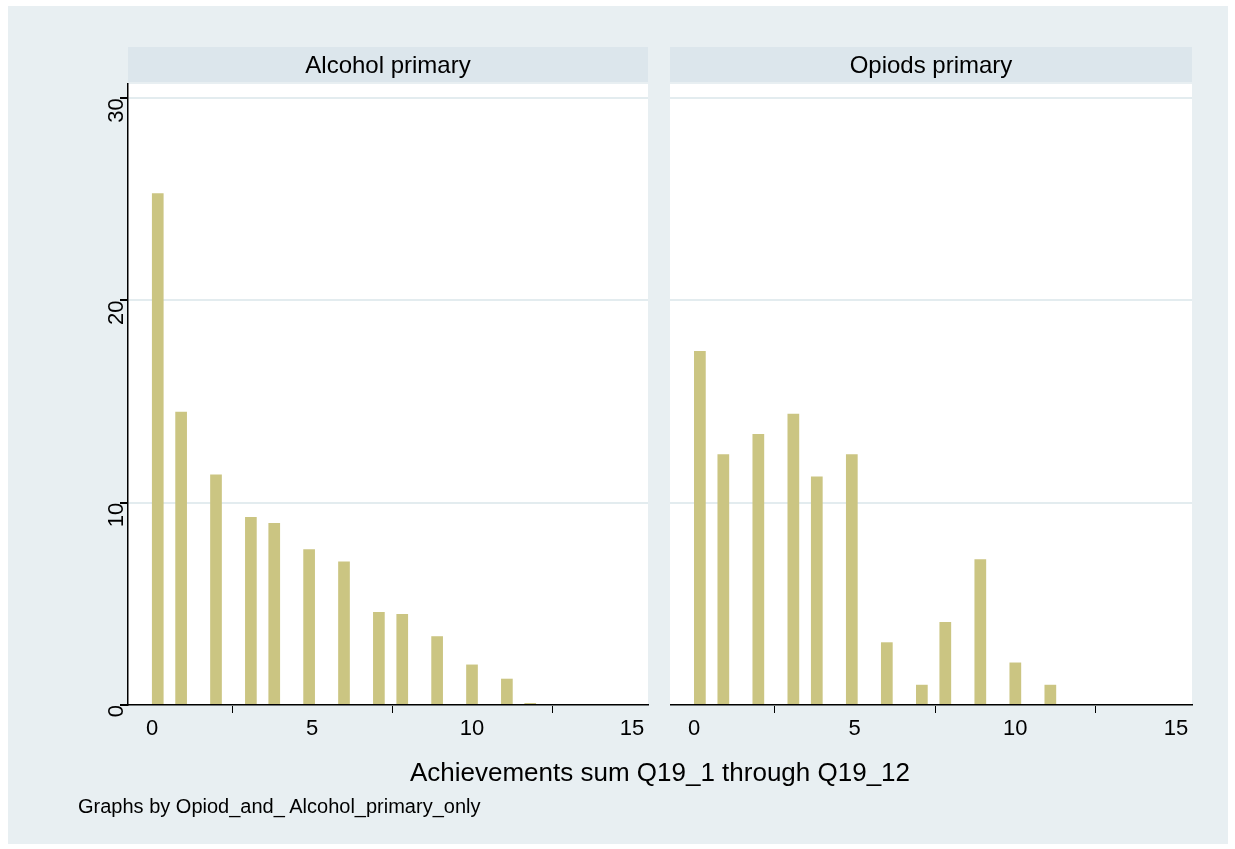  What do you see at coordinates (660, 772) in the screenshot?
I see `x-axis-title: Achievements sum Q19_1 through Q19_12` at bounding box center [660, 772].